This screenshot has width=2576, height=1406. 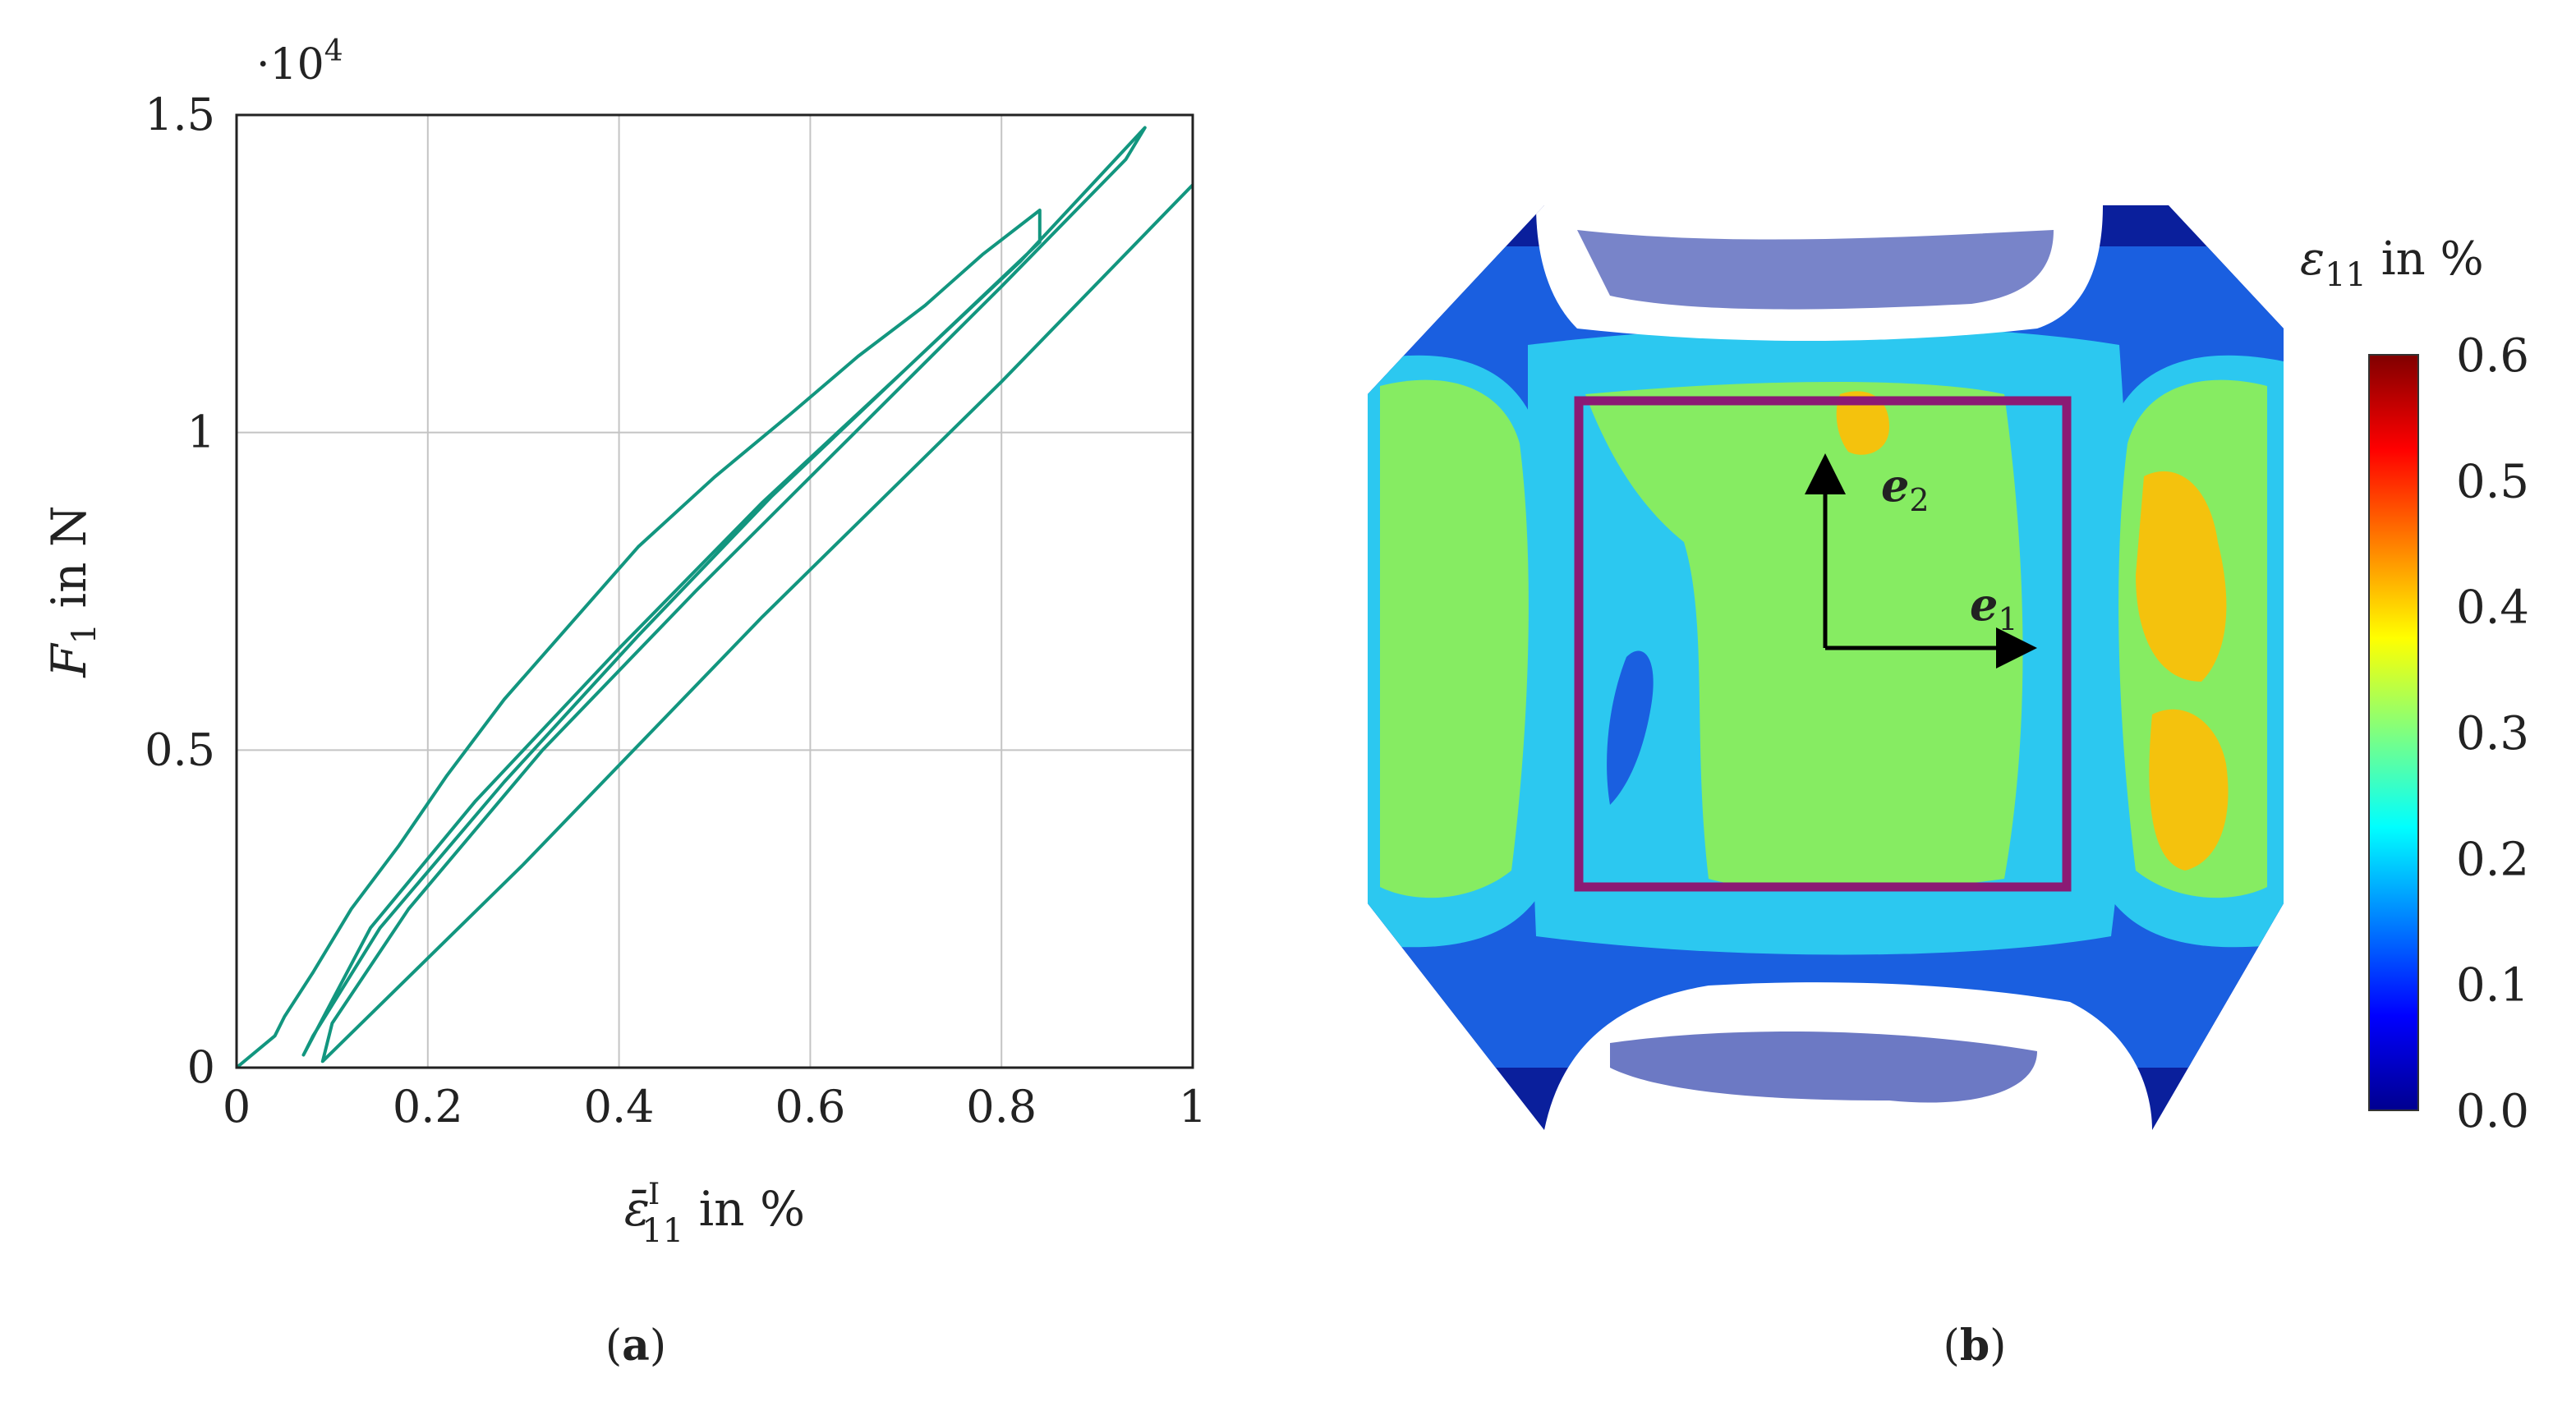 What do you see at coordinates (72, 591) in the screenshot?
I see `y-axis-label: F1 in N` at bounding box center [72, 591].